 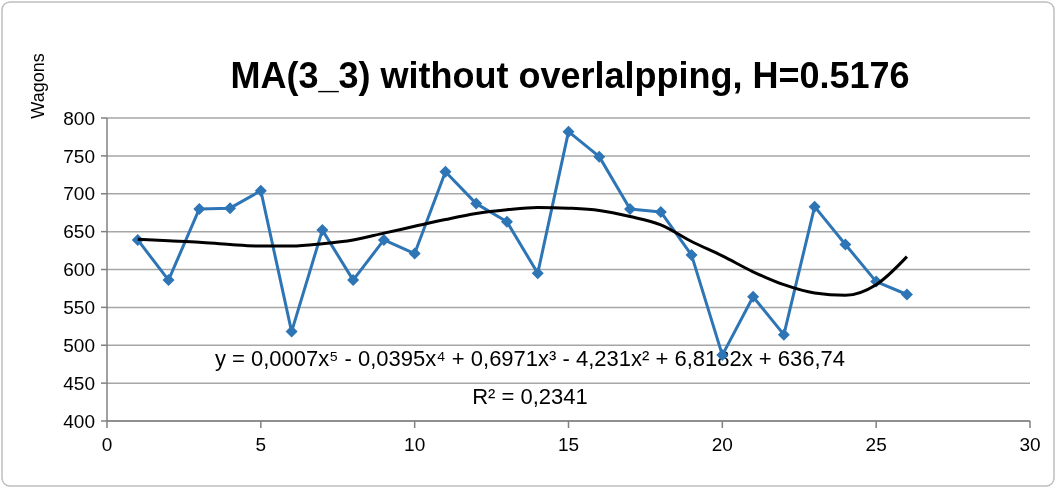 I want to click on chart-title: MA(3_3) without overlalpping, H=0.5176, so click(x=570, y=75).